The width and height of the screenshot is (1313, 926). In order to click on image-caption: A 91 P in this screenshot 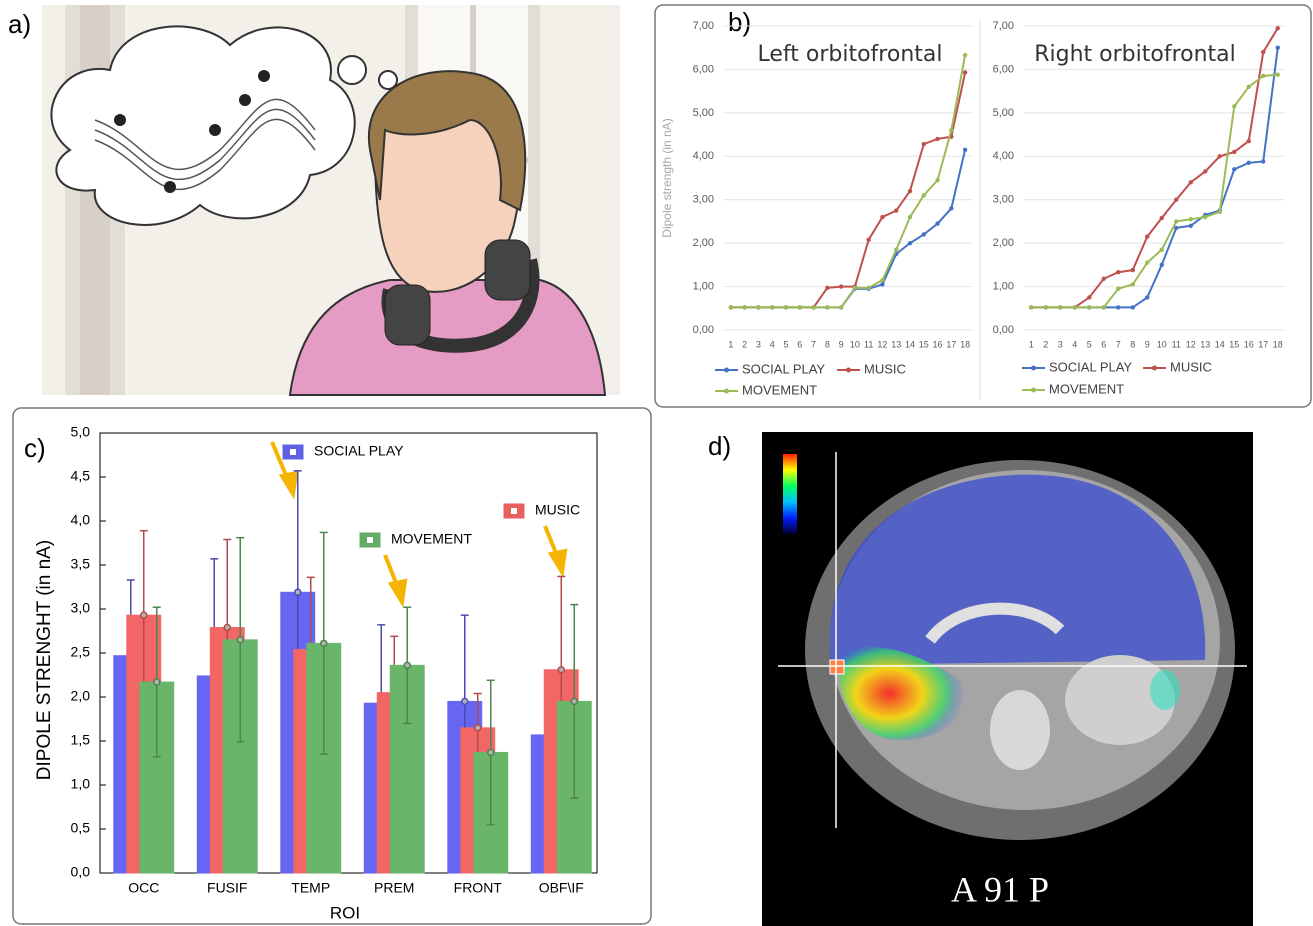, I will do `click(1000, 889)`.